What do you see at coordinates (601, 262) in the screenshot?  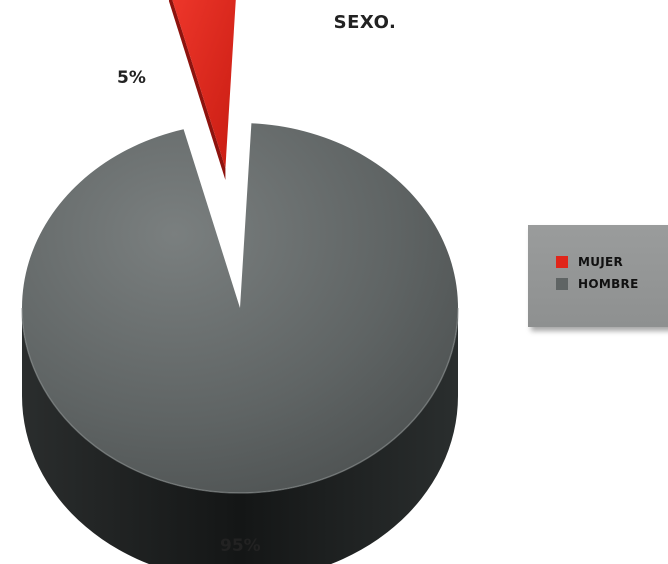 I see `legend-label-mujer: MUJER` at bounding box center [601, 262].